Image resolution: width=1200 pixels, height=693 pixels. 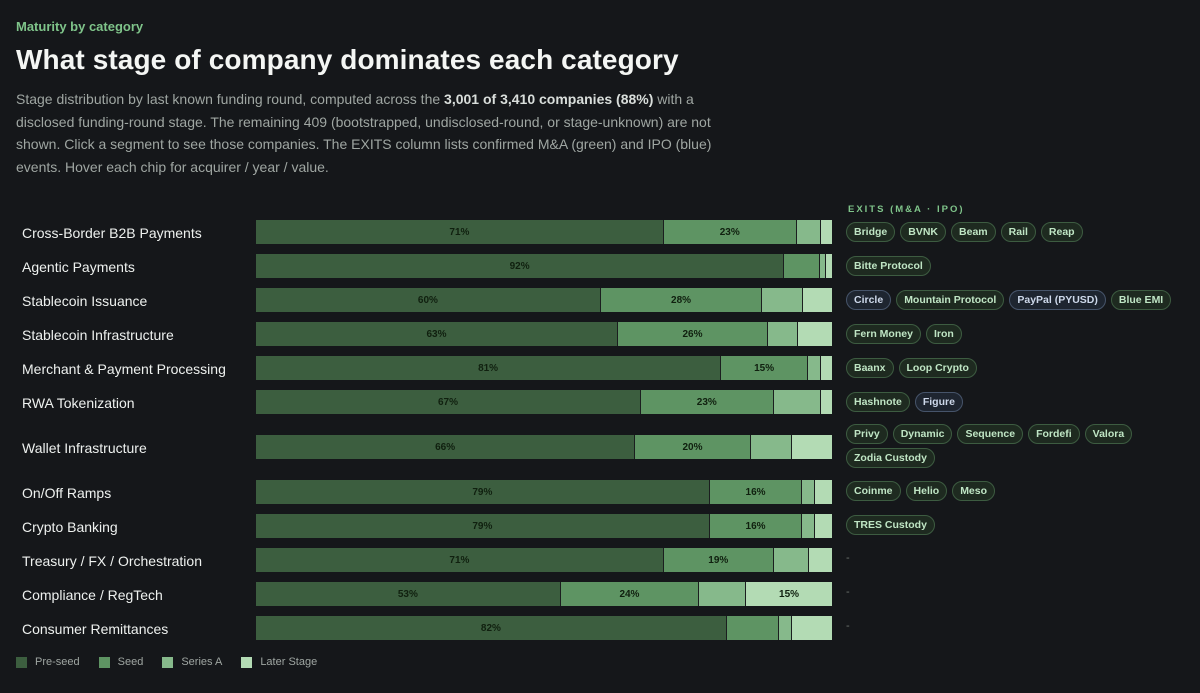 What do you see at coordinates (811, 628) in the screenshot?
I see `bar-segment-later-stage-consumer-remittances` at bounding box center [811, 628].